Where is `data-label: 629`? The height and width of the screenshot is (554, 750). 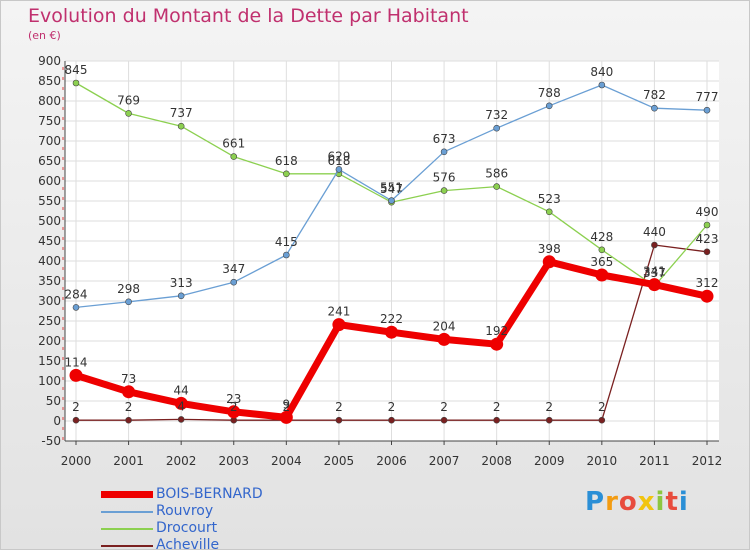 data-label: 629 is located at coordinates (338, 156).